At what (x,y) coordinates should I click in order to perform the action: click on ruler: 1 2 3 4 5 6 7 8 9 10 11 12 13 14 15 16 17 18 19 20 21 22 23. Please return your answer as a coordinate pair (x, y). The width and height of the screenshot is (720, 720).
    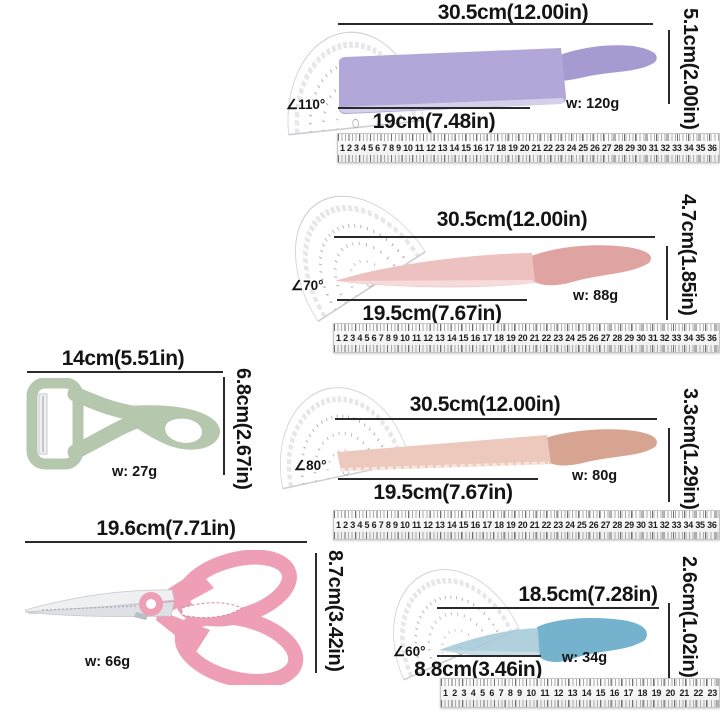
    Looking at the image, I should click on (580, 693).